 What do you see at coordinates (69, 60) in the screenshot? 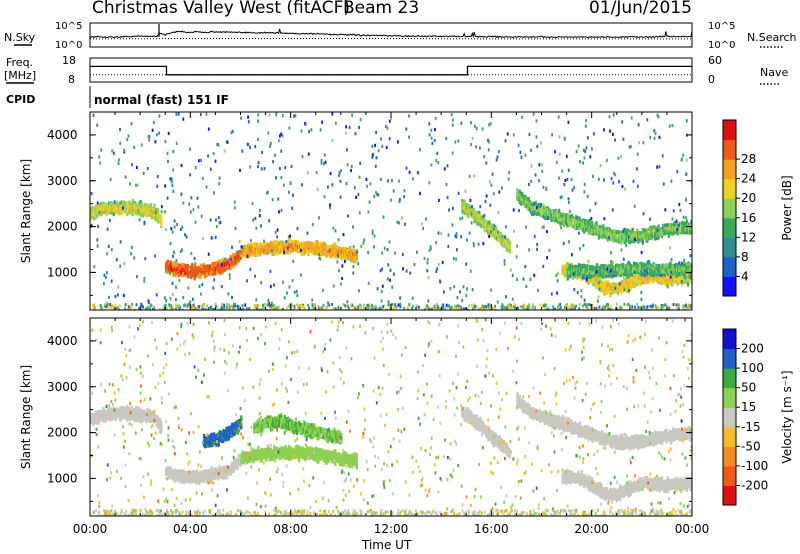
I see `frequency-tick-top: 18` at bounding box center [69, 60].